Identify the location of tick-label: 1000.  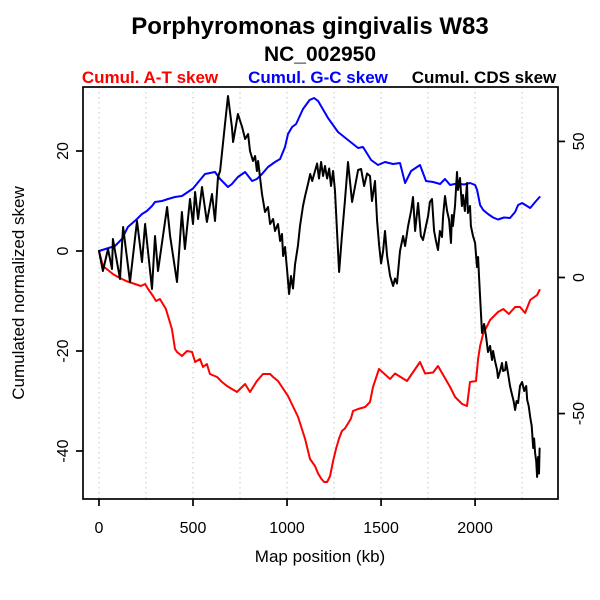
(287, 528).